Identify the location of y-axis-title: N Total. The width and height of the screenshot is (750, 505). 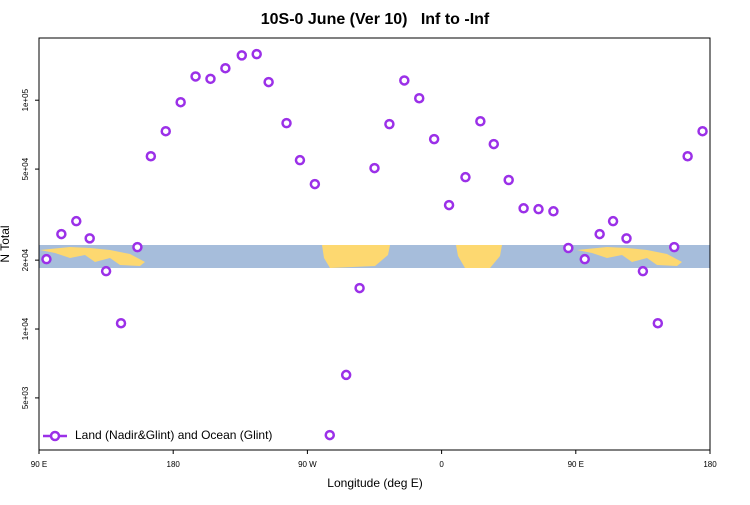
(6, 243).